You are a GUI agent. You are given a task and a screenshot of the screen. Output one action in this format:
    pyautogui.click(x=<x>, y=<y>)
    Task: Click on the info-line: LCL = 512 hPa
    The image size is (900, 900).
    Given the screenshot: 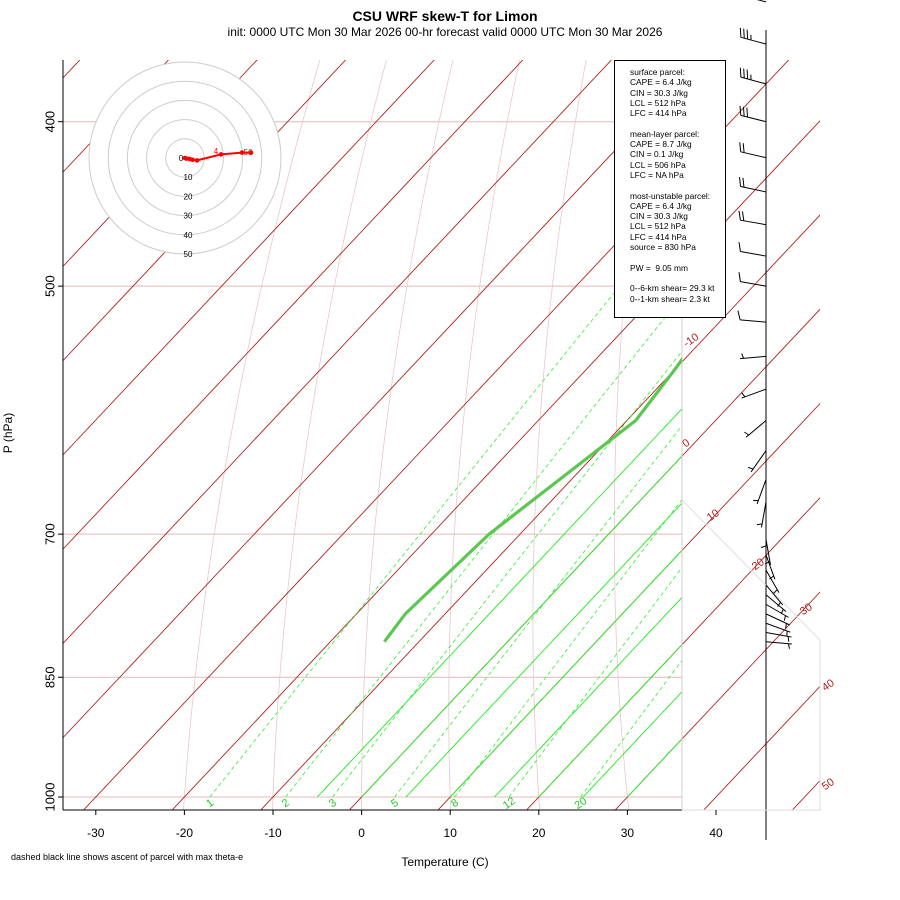 What is the action you would take?
    pyautogui.click(x=658, y=102)
    